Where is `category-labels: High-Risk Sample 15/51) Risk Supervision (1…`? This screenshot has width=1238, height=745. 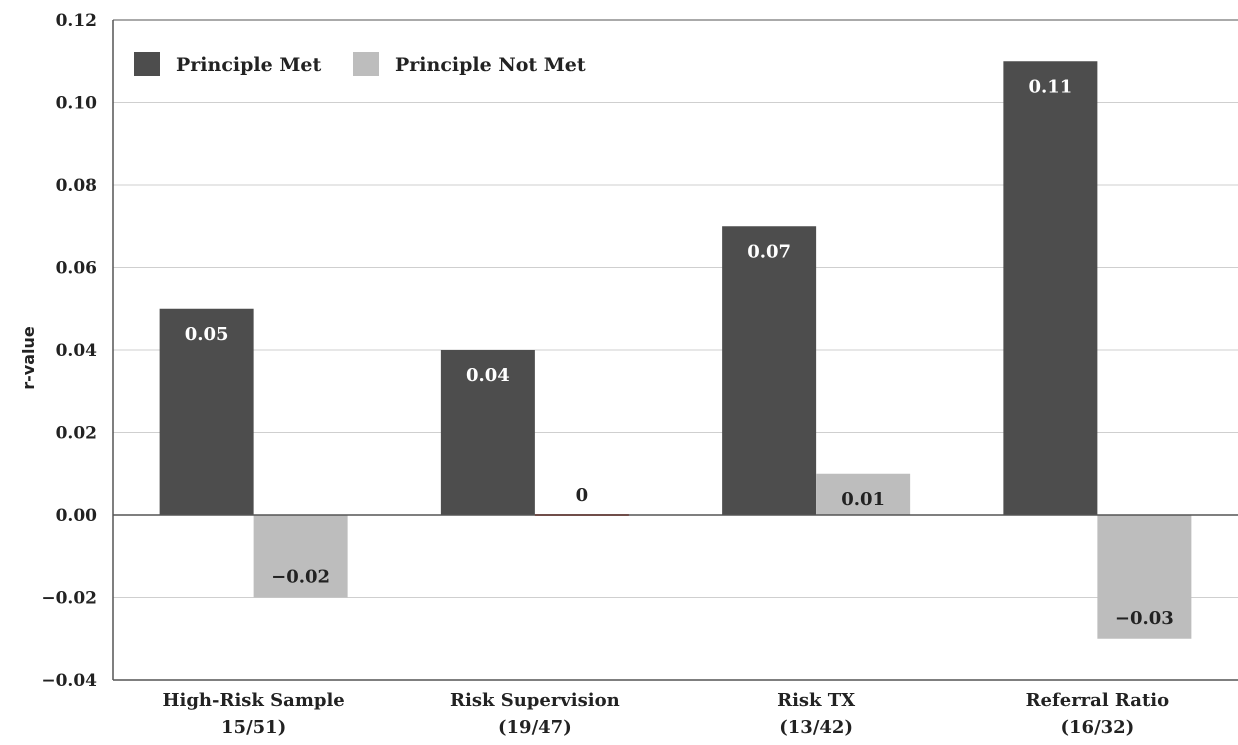
category-labels: High-Risk Sample 15/51) Risk Supervision (1… is located at coordinates (666, 714).